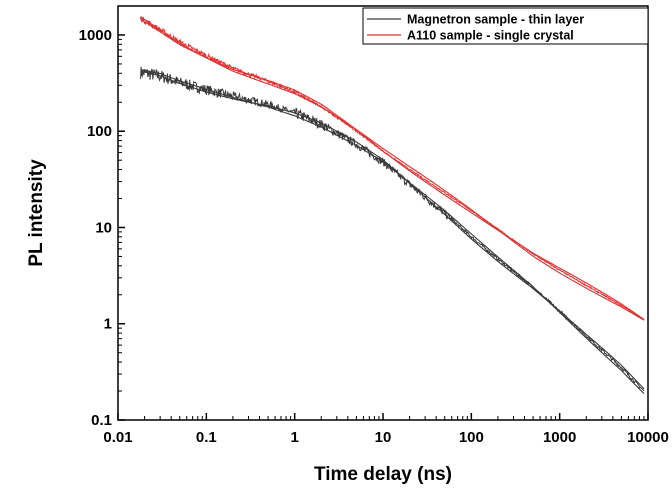  Describe the element at coordinates (121, 213) in the screenshot. I see `y-axis-ticks` at that location.